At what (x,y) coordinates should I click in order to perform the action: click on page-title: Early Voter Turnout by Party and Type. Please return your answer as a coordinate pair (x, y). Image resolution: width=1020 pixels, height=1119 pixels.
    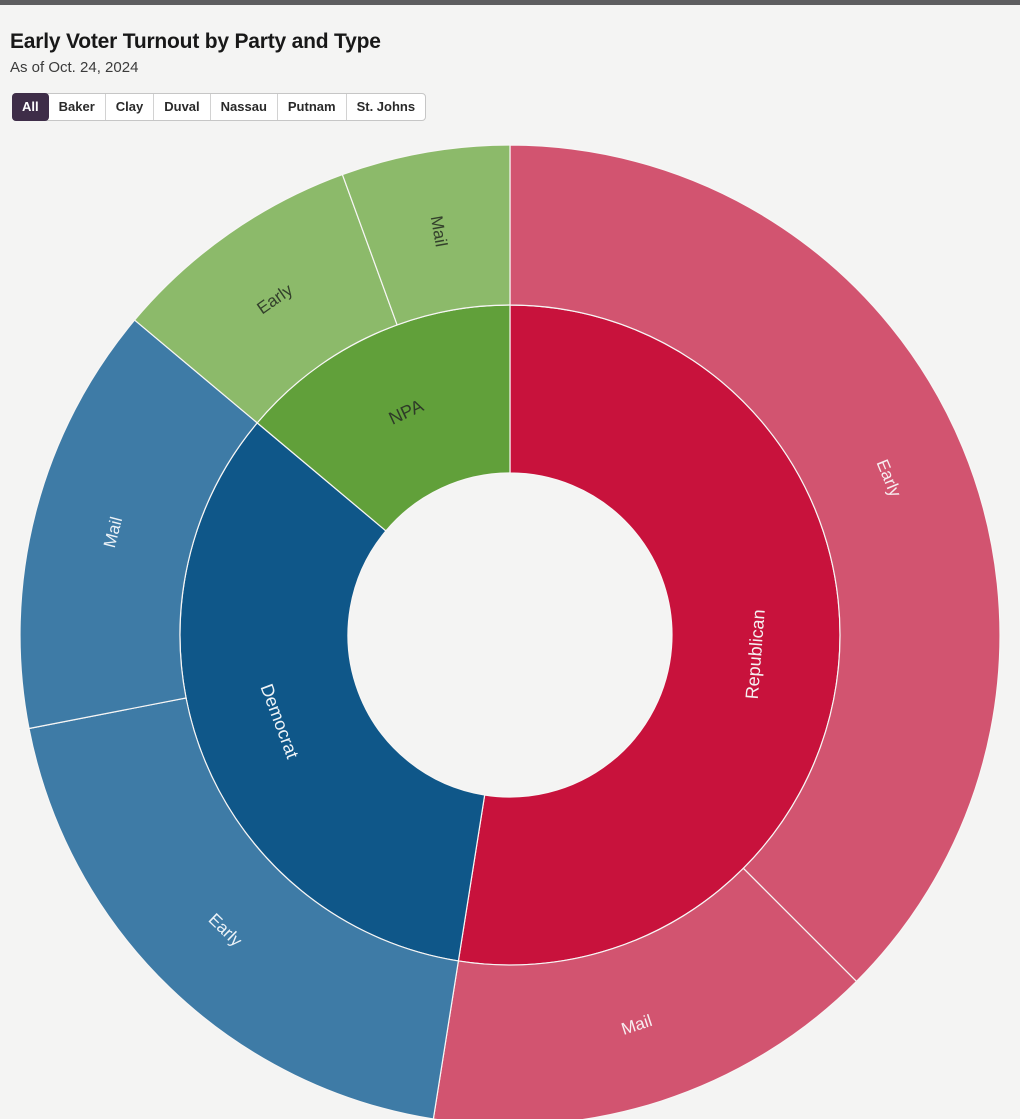
    Looking at the image, I should click on (195, 41).